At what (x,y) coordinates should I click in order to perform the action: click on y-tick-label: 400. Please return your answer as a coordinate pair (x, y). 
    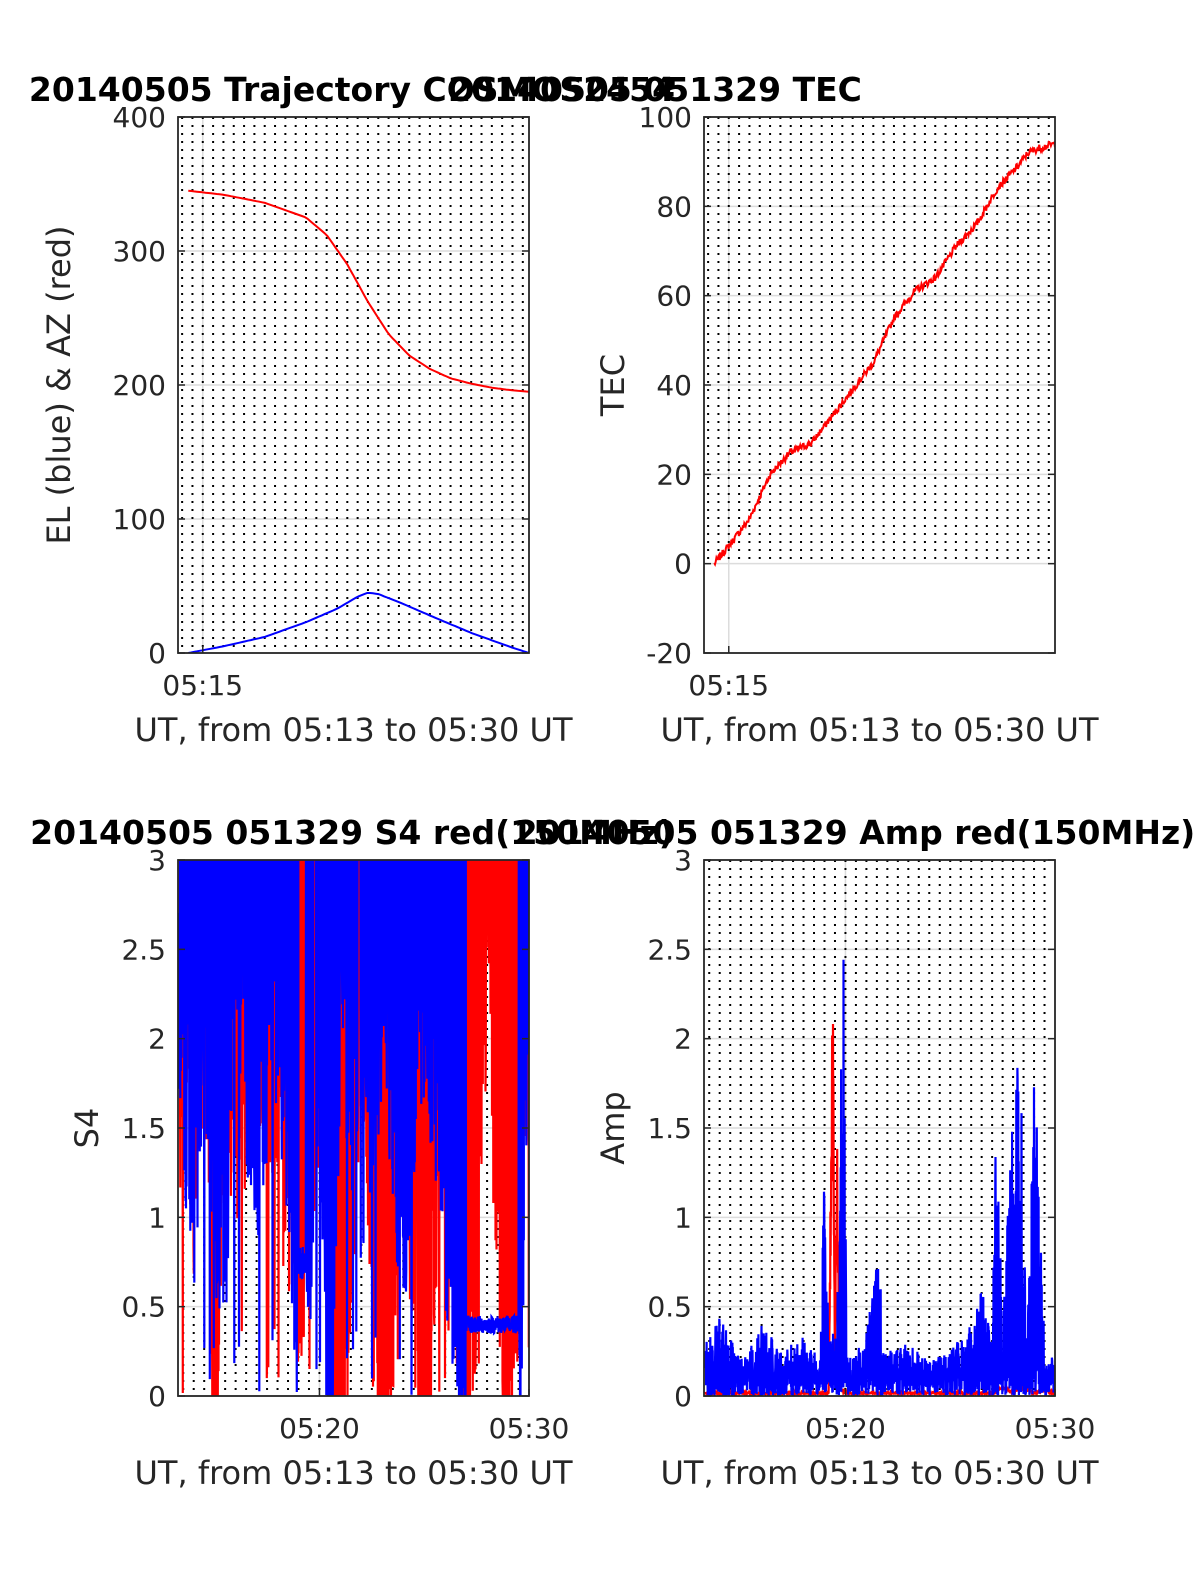
    Looking at the image, I should click on (139, 117).